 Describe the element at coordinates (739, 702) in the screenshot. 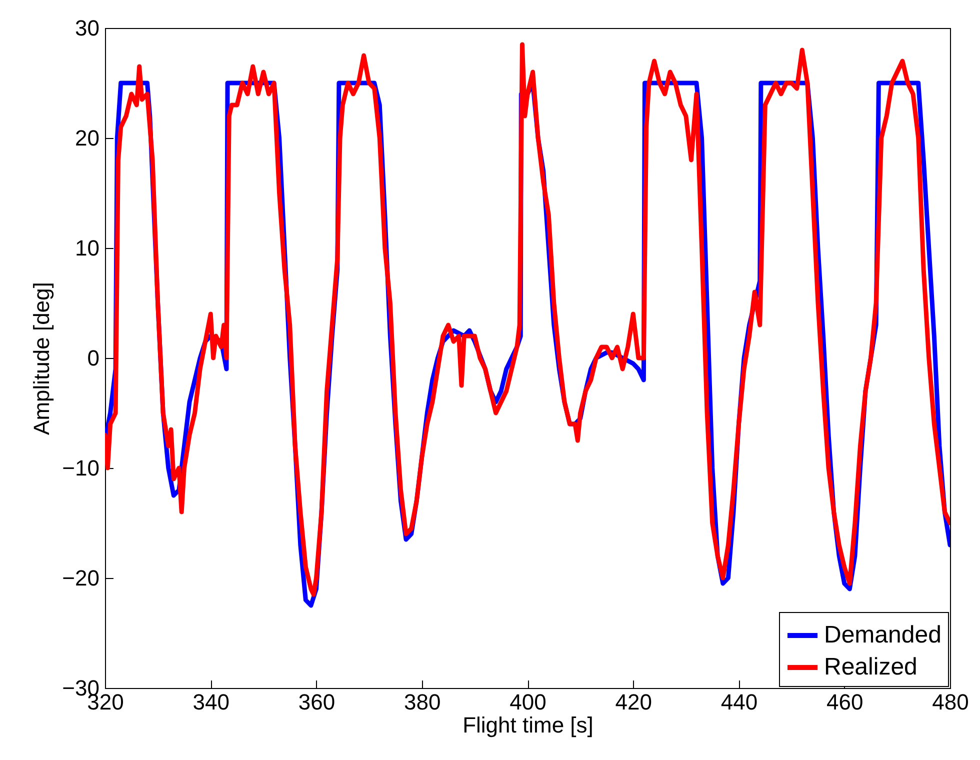

I see `x-tick-label: 440` at that location.